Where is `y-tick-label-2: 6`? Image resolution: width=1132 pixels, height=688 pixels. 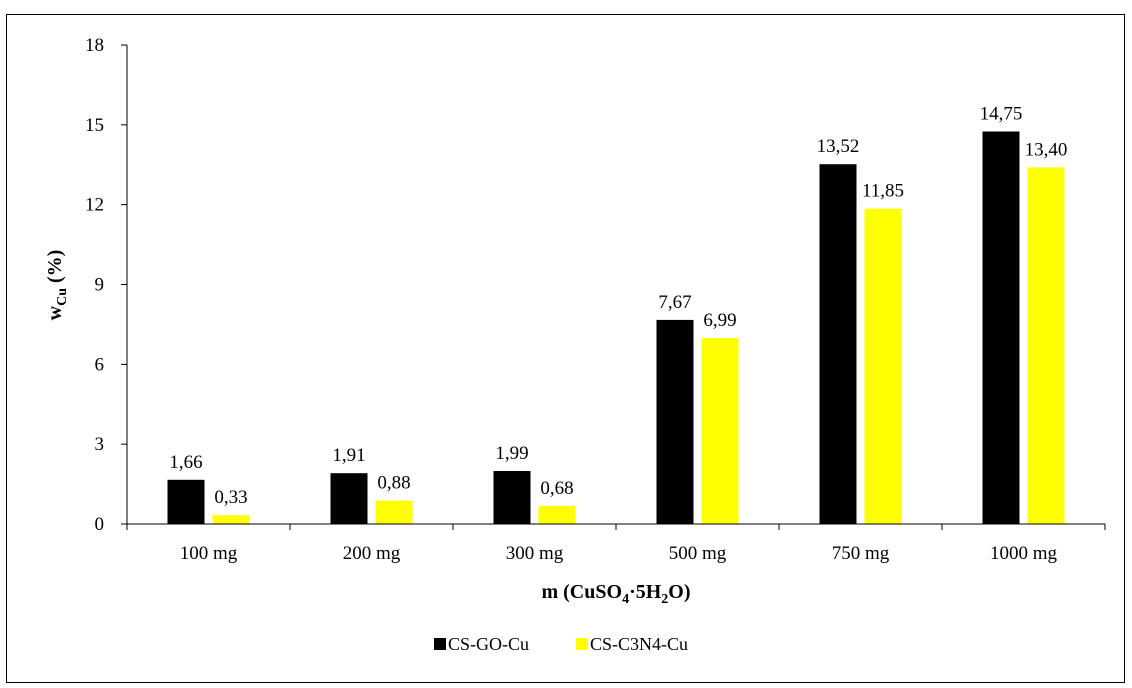 y-tick-label-2: 6 is located at coordinates (100, 364).